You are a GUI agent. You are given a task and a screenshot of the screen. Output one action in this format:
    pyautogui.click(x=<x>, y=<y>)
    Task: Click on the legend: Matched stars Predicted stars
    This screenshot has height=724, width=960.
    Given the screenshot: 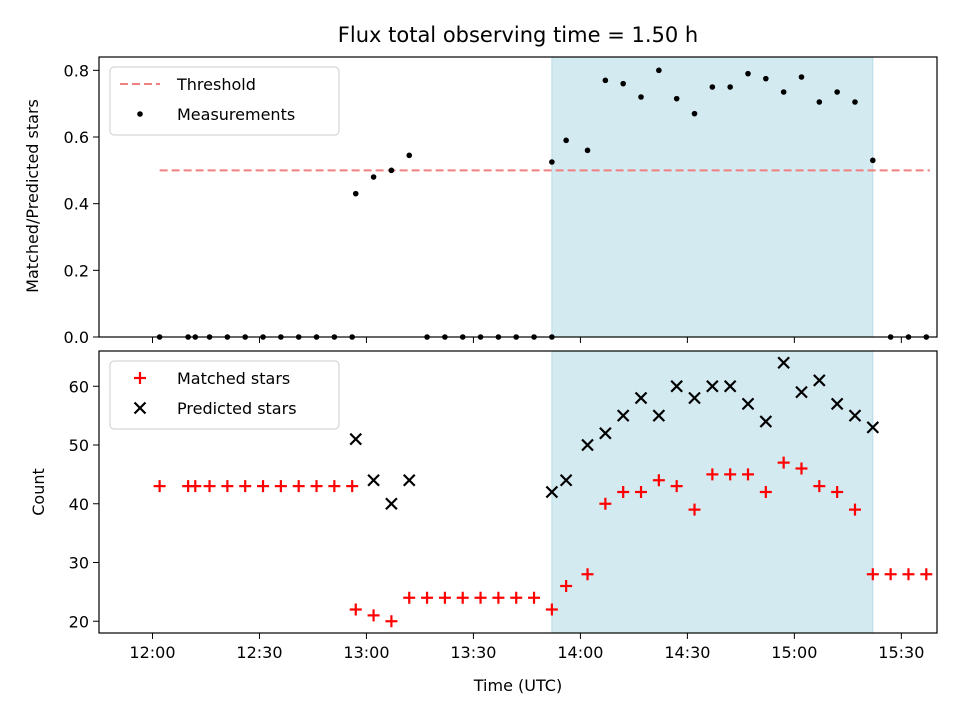 What is the action you would take?
    pyautogui.click(x=224, y=395)
    